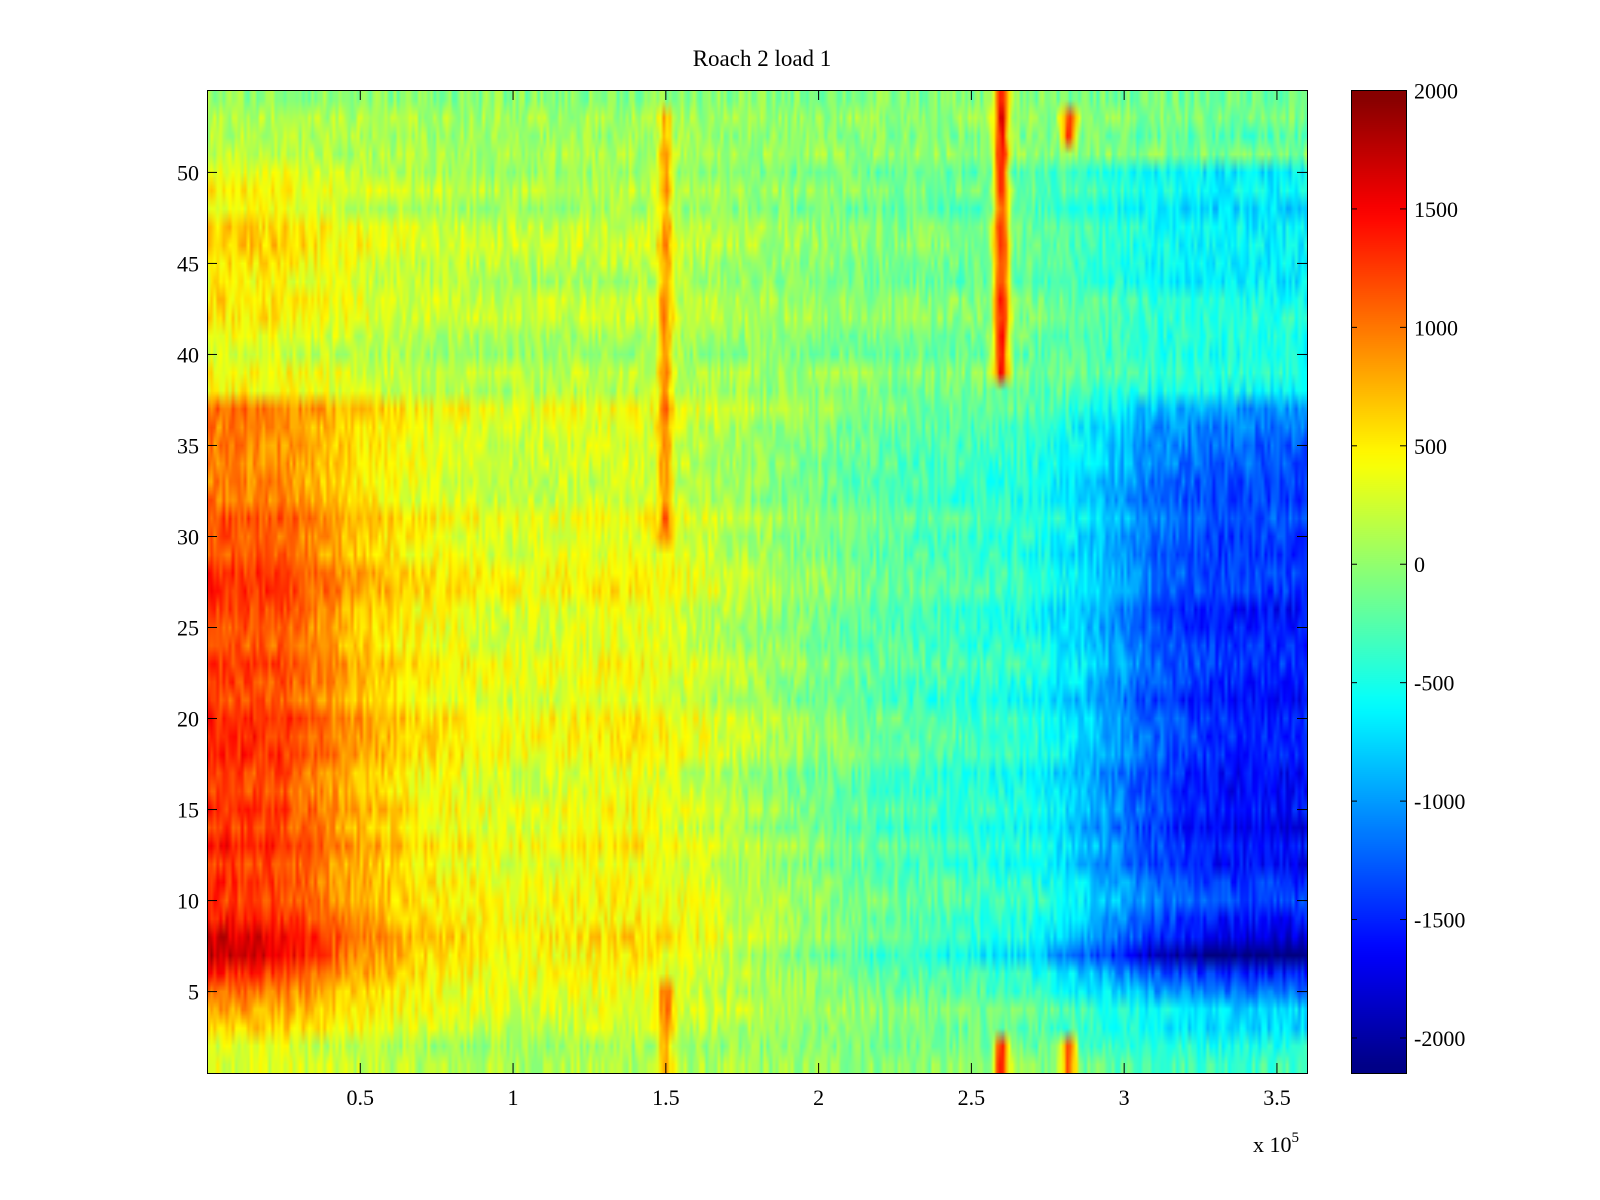  I want to click on x-multiplier-base: x 10, so click(1272, 1144).